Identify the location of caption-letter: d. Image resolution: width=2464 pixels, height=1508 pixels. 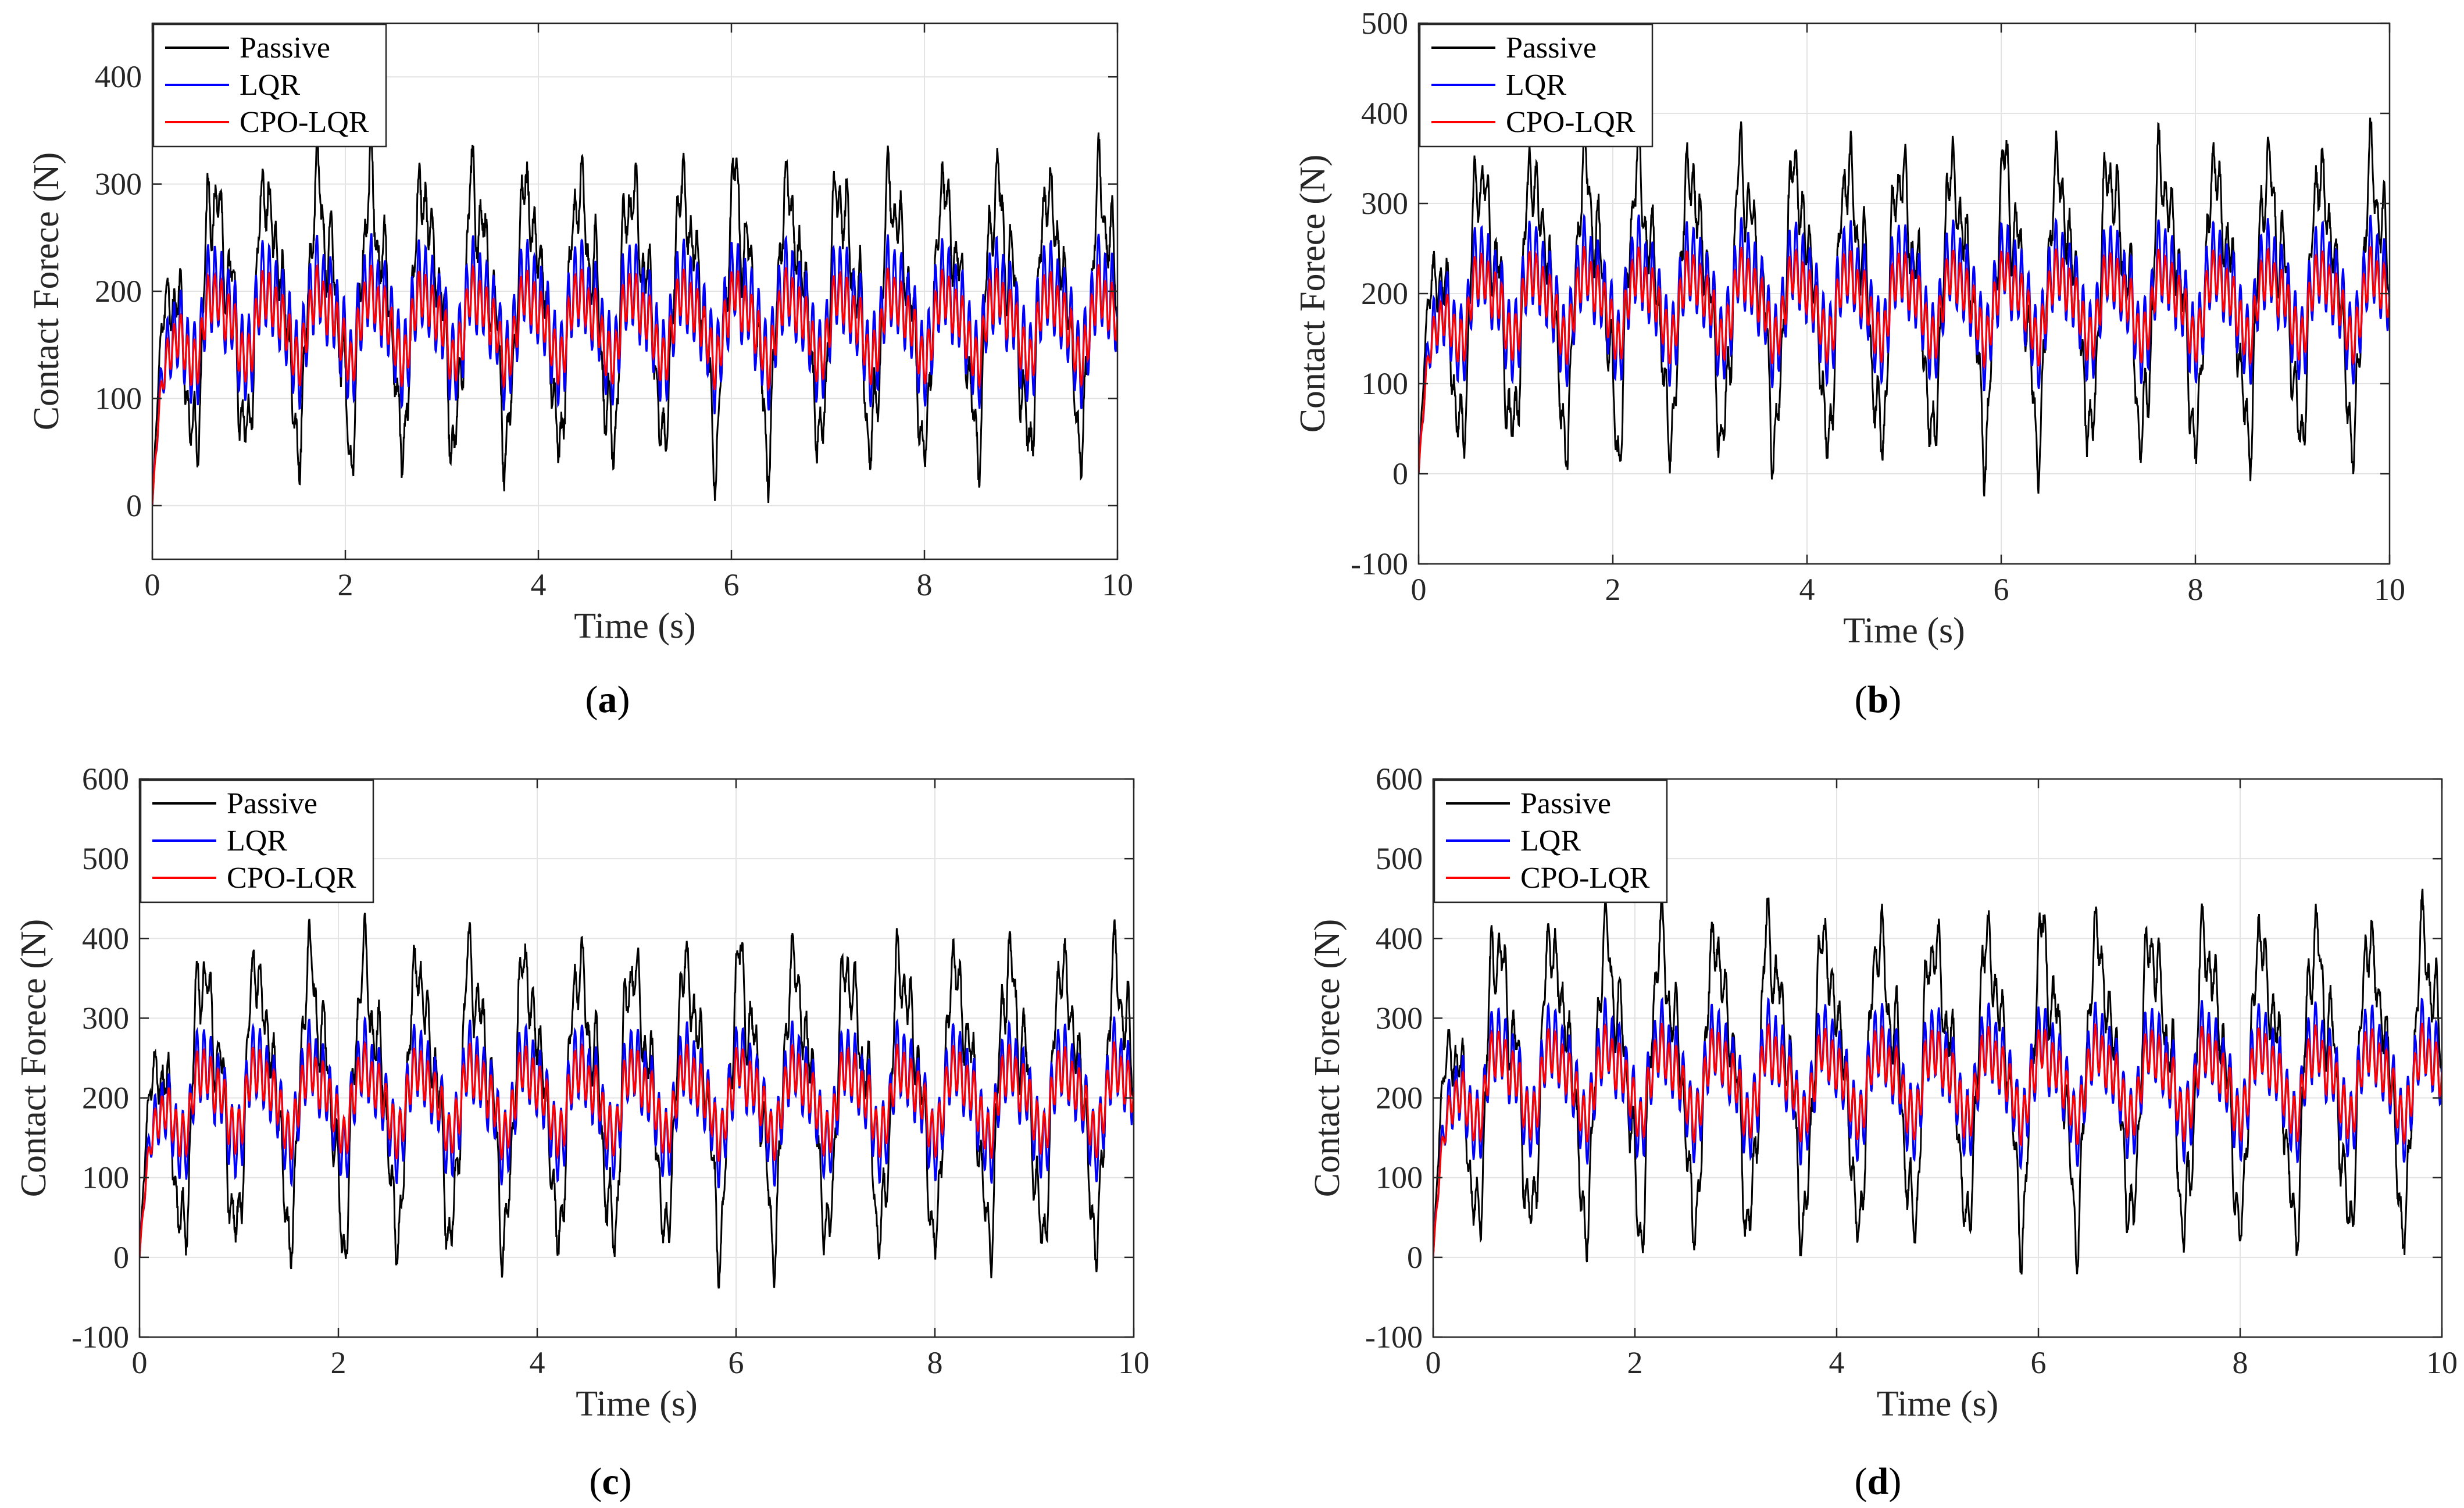
(1878, 1481).